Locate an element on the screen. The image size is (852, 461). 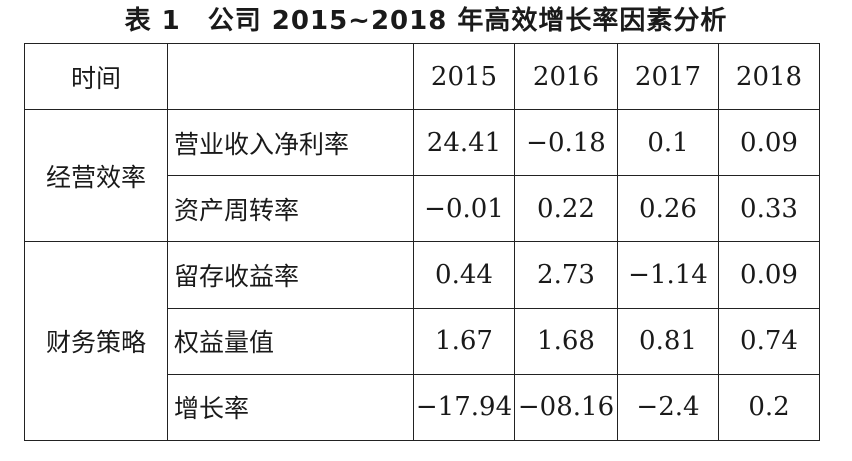
value-cell: 1.68 is located at coordinates (566, 341).